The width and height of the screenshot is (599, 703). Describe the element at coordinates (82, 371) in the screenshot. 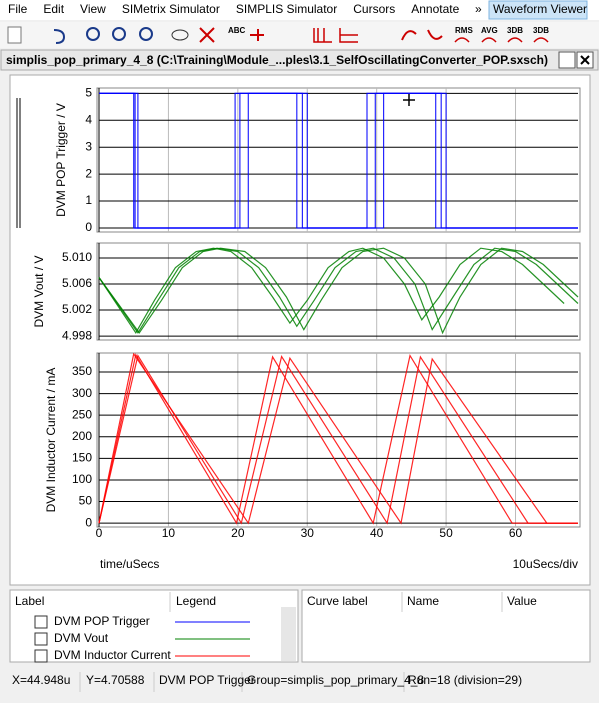

I see `y-tick-label: 350` at that location.